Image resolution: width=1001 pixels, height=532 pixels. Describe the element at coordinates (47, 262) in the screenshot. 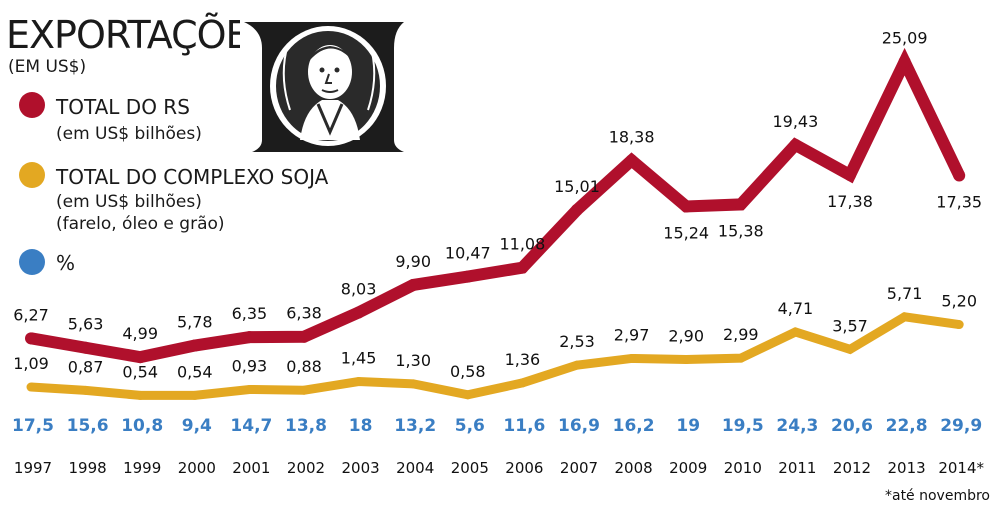

I see `legend-item-percent: %` at that location.